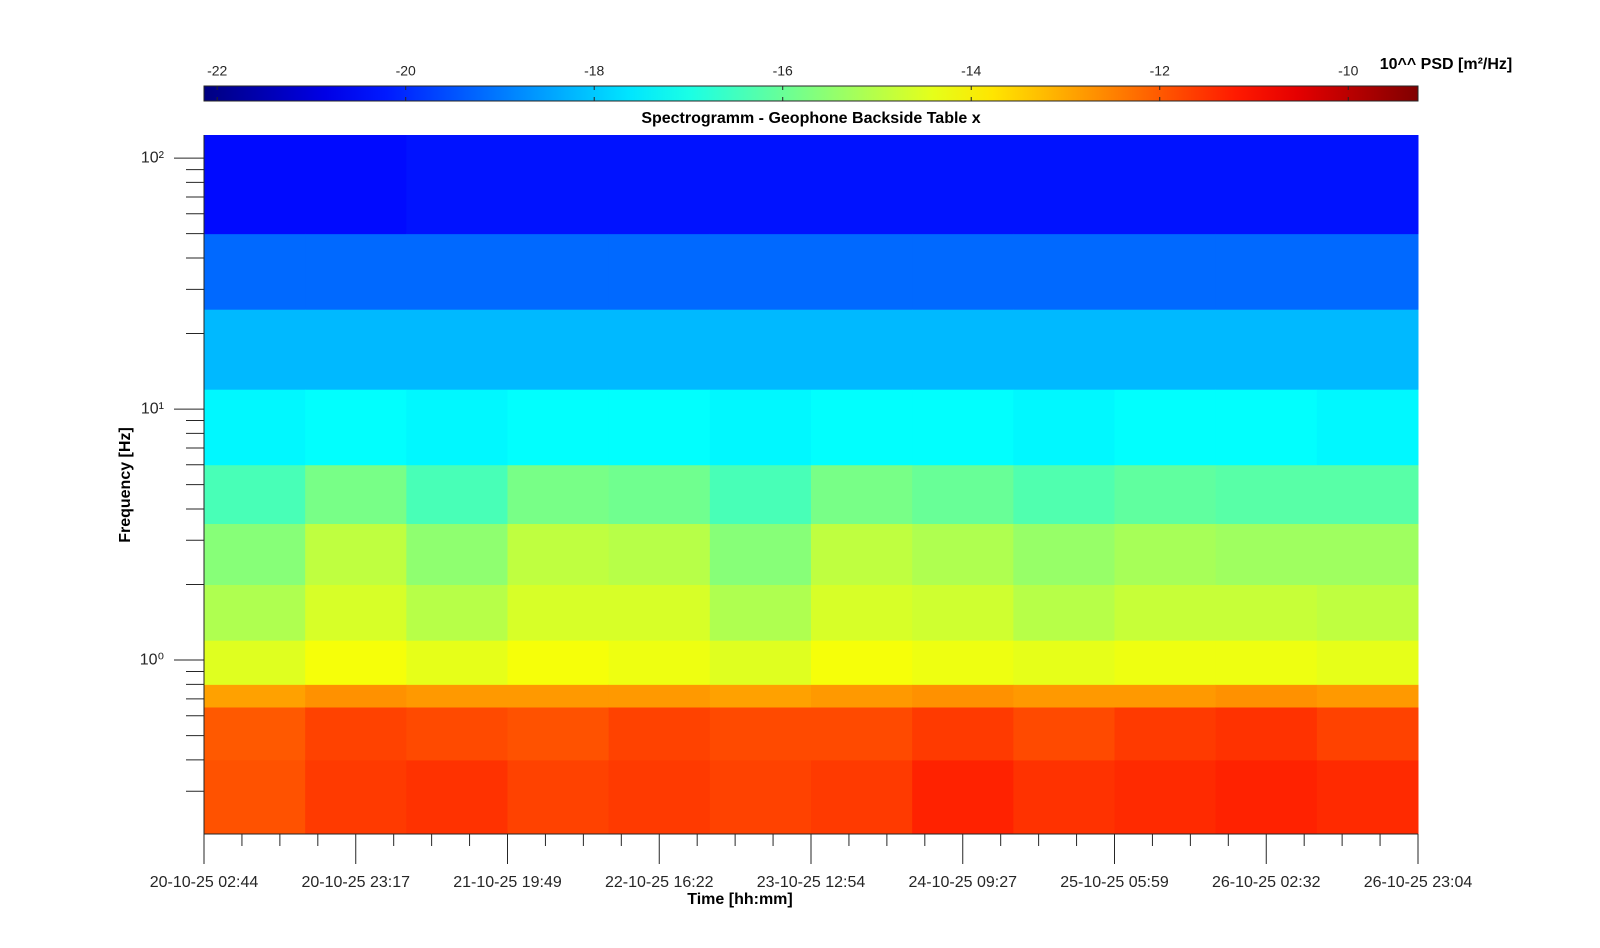  What do you see at coordinates (217, 71) in the screenshot?
I see `colorbar-tick-label: -22` at bounding box center [217, 71].